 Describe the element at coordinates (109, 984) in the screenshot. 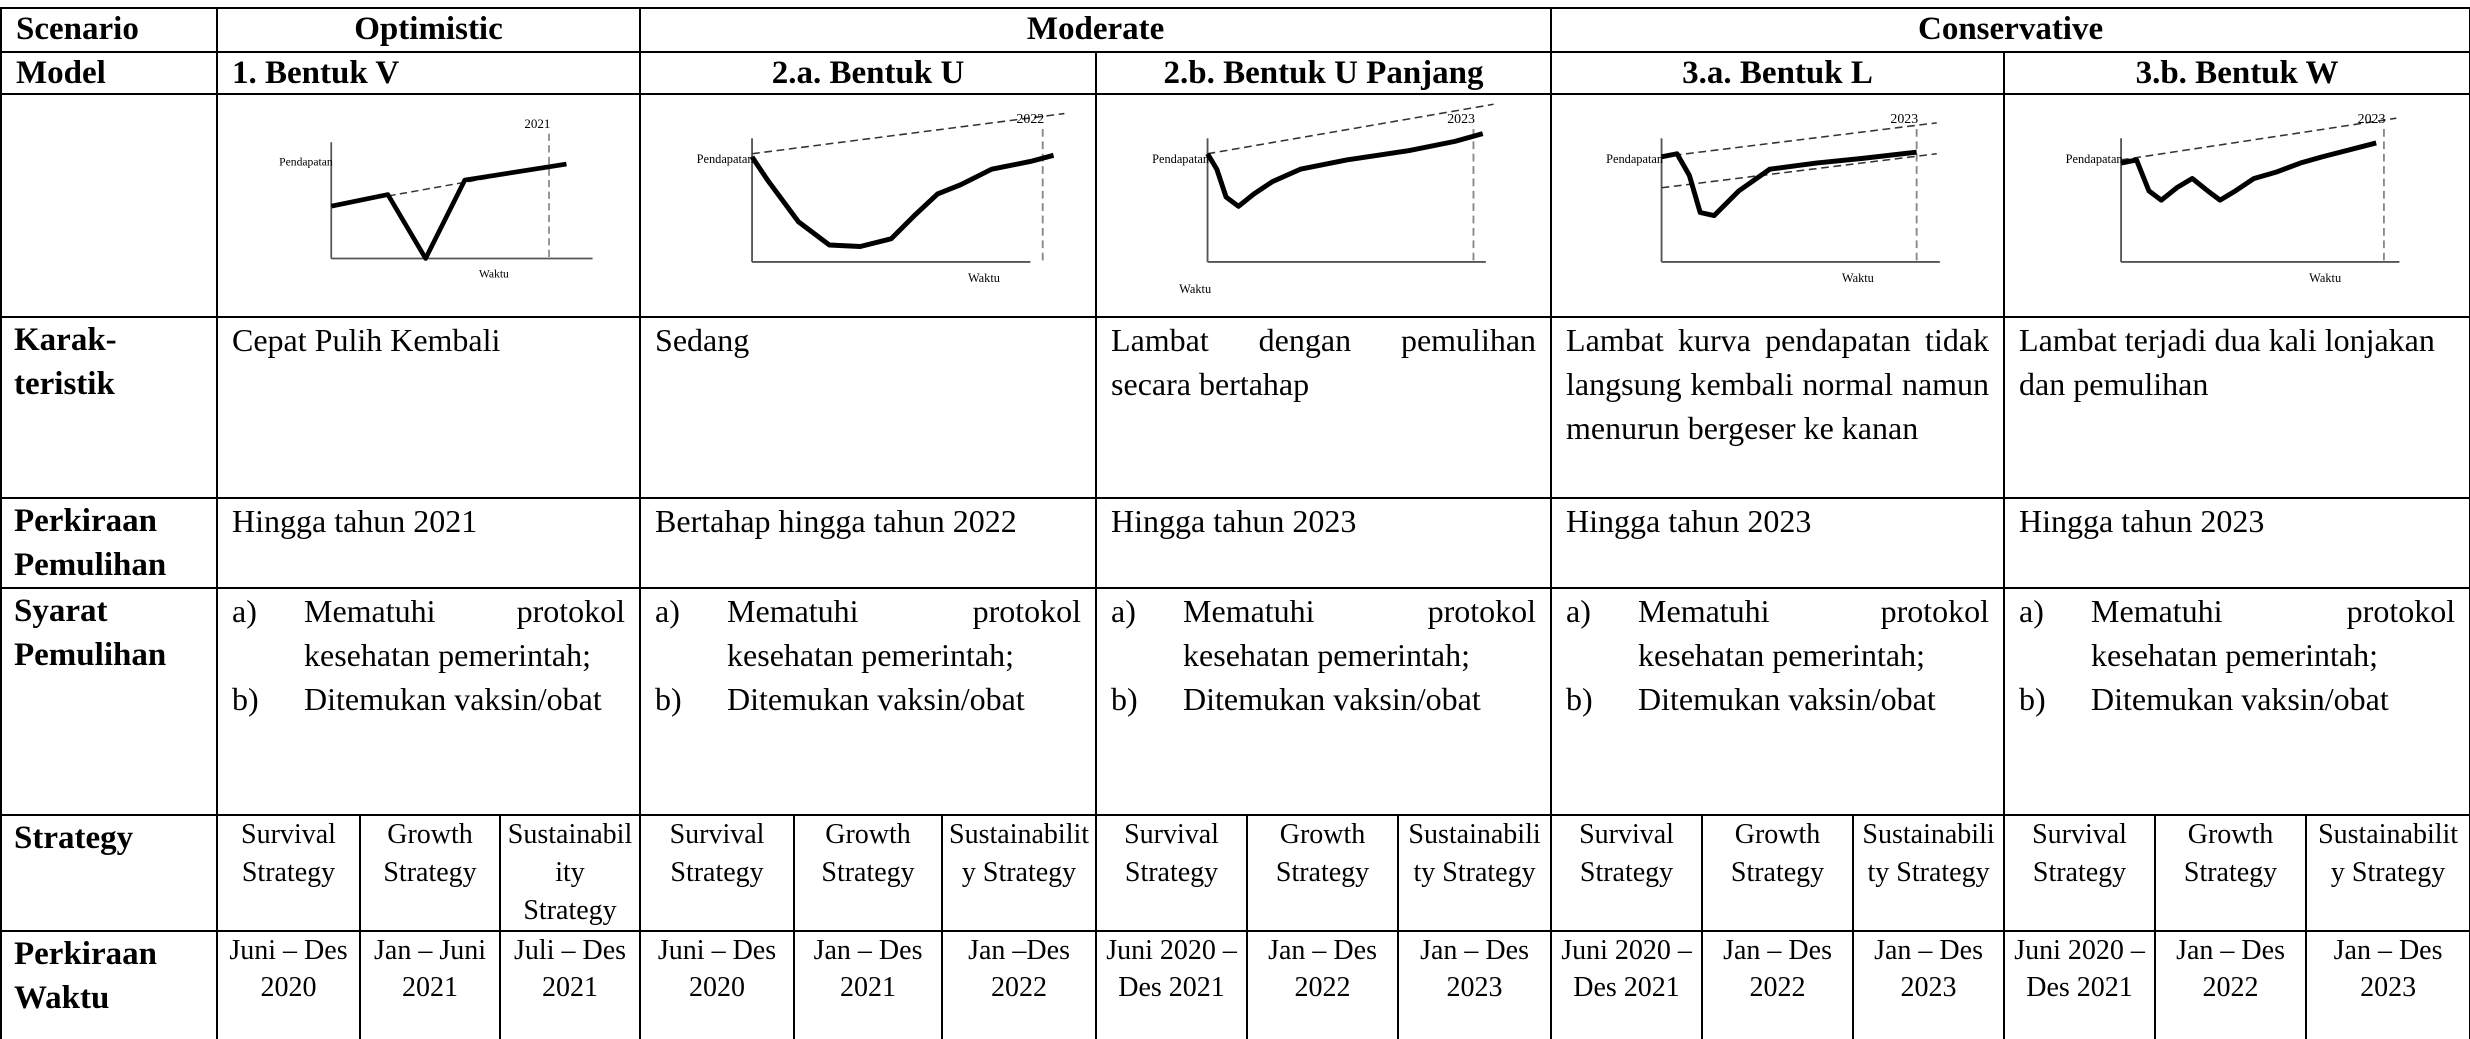

I see `row-label: Perkiraan Waktu` at that location.